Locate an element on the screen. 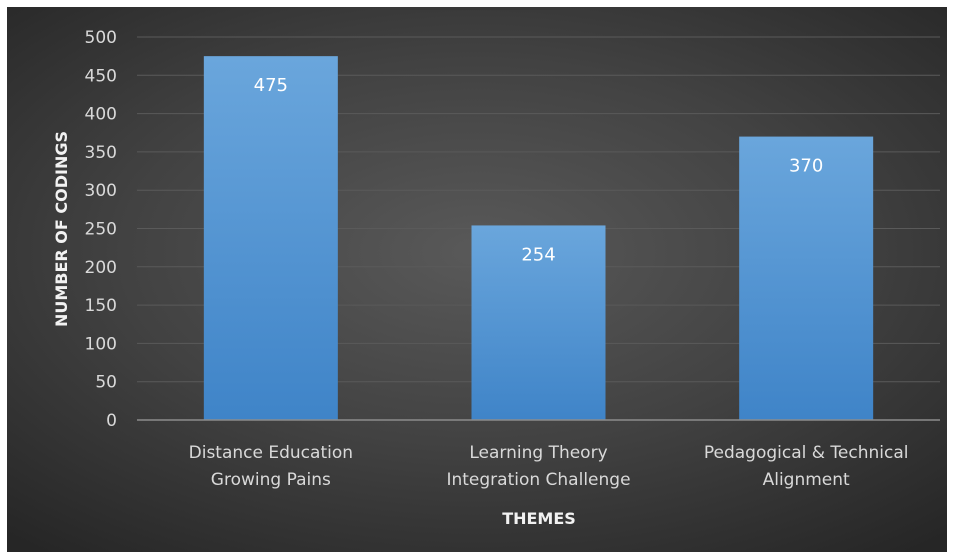  data-label: 475 is located at coordinates (271, 85).